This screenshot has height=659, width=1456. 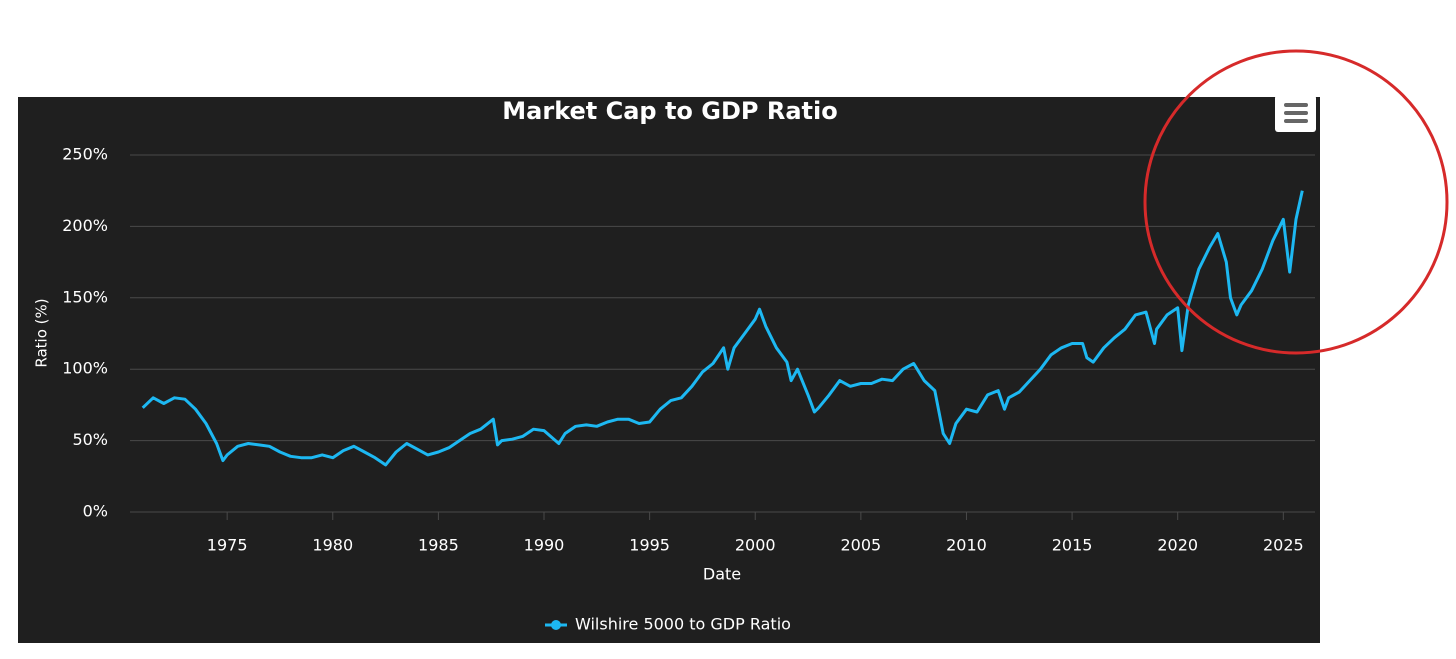 I want to click on y-tick-label: 200%, so click(x=85, y=225).